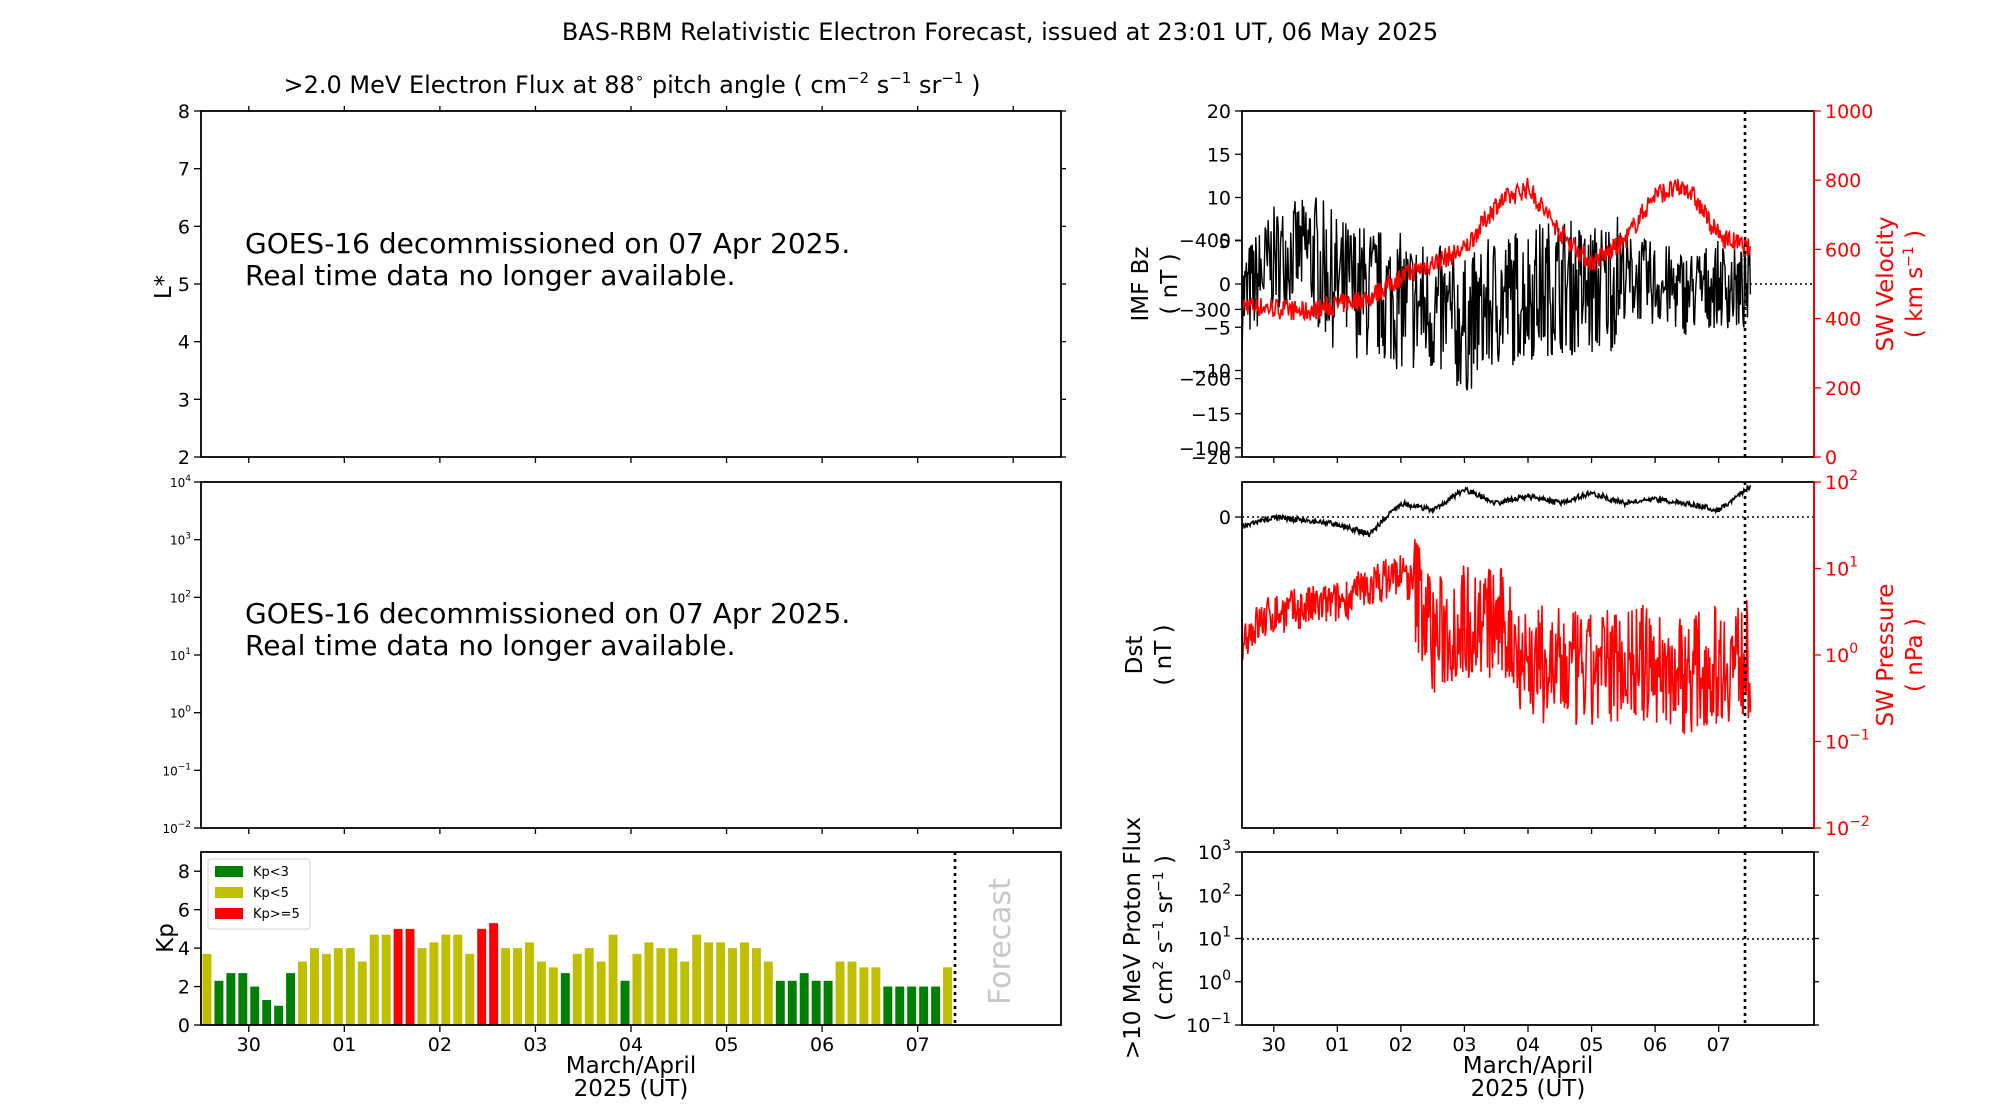 This screenshot has height=1104, width=2000. What do you see at coordinates (1528, 1088) in the screenshot?
I see `proton-xlabel-line2: 2025 (UT)` at bounding box center [1528, 1088].